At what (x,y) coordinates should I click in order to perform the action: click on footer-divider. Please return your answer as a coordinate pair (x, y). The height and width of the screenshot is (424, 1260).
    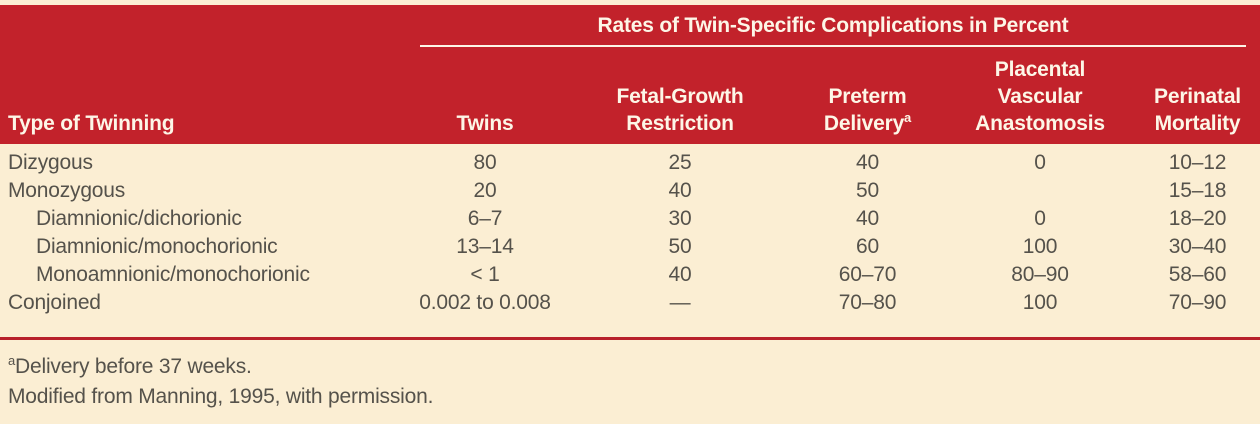
    Looking at the image, I should click on (630, 338).